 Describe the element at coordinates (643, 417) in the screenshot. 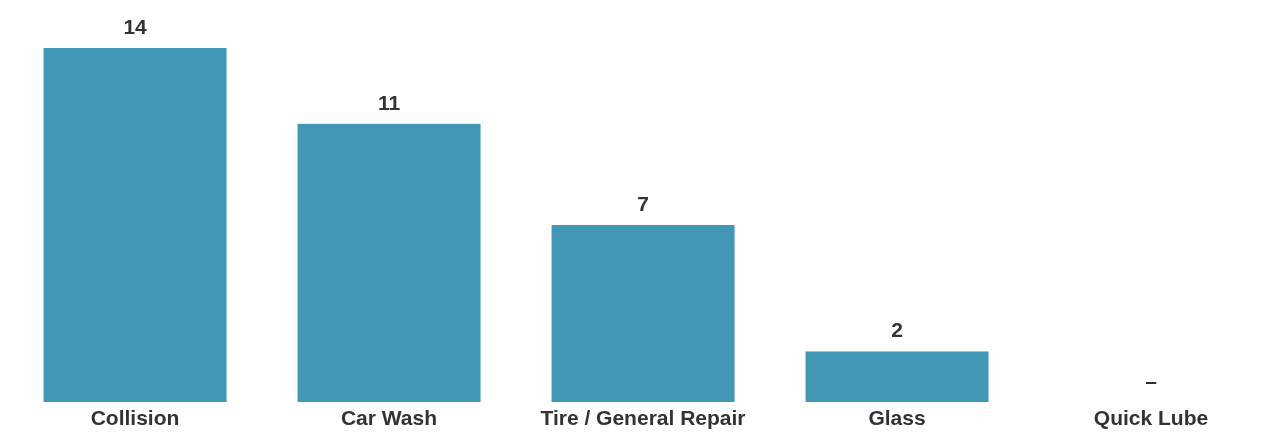

I see `x-tick-label: Tire / General Repair` at that location.